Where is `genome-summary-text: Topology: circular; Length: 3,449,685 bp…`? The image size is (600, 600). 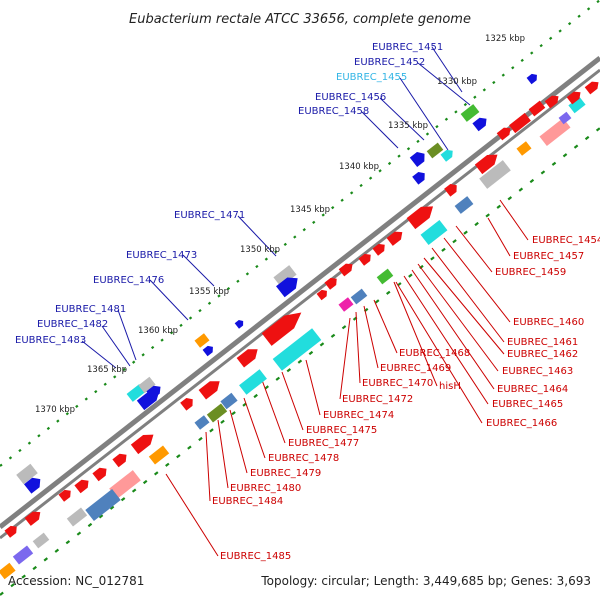
genome-summary-text: Topology: circular; Length: 3,449,685 bp… is located at coordinates (425, 581).